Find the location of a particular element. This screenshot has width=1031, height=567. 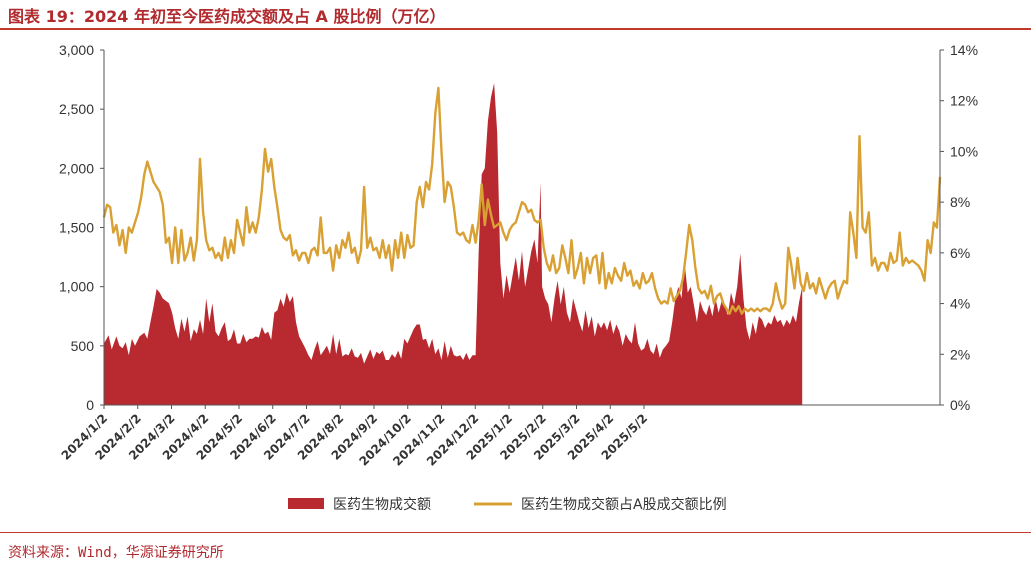

right-tick-label: 8% is located at coordinates (960, 202).